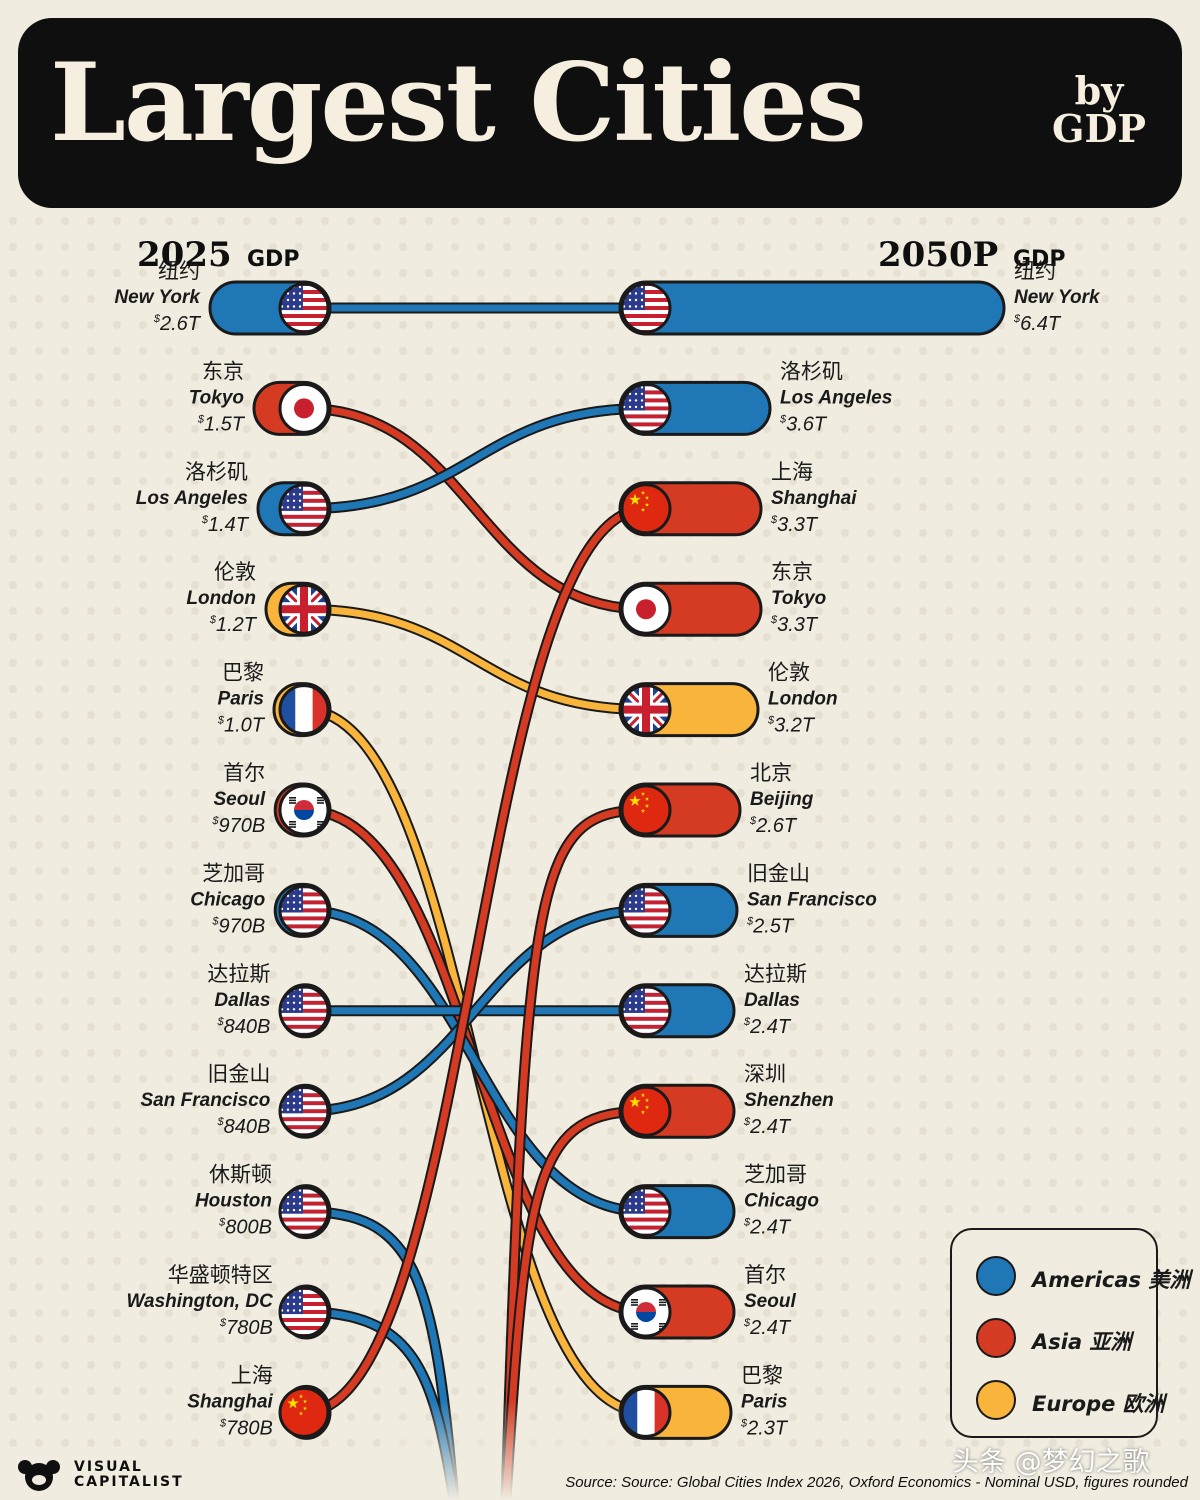 The height and width of the screenshot is (1500, 1200). Describe the element at coordinates (206, 1100) in the screenshot. I see `label-2025-san-francisco-name-en: San Francisco` at that location.